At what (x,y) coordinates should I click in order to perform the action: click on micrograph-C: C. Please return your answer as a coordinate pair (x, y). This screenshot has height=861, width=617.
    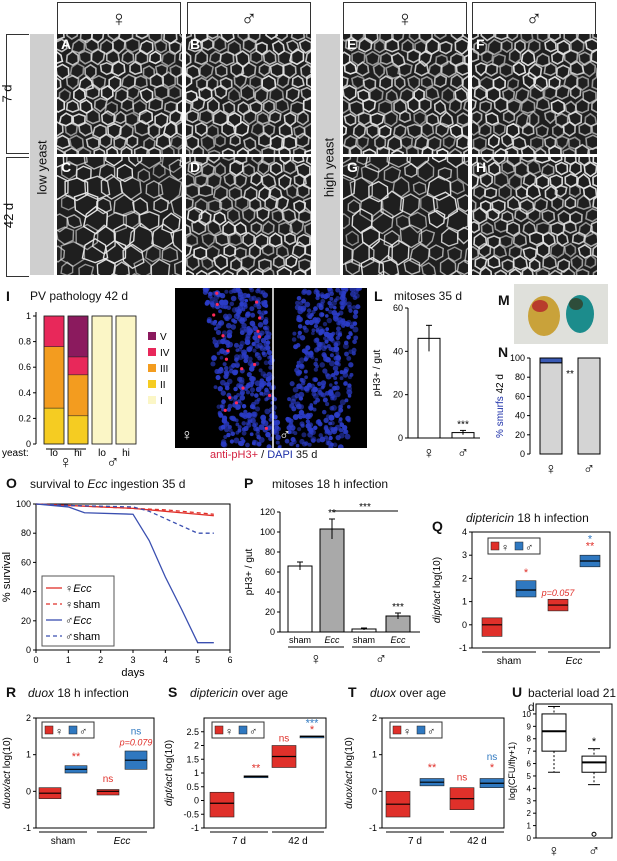
    Looking at the image, I should click on (119, 216).